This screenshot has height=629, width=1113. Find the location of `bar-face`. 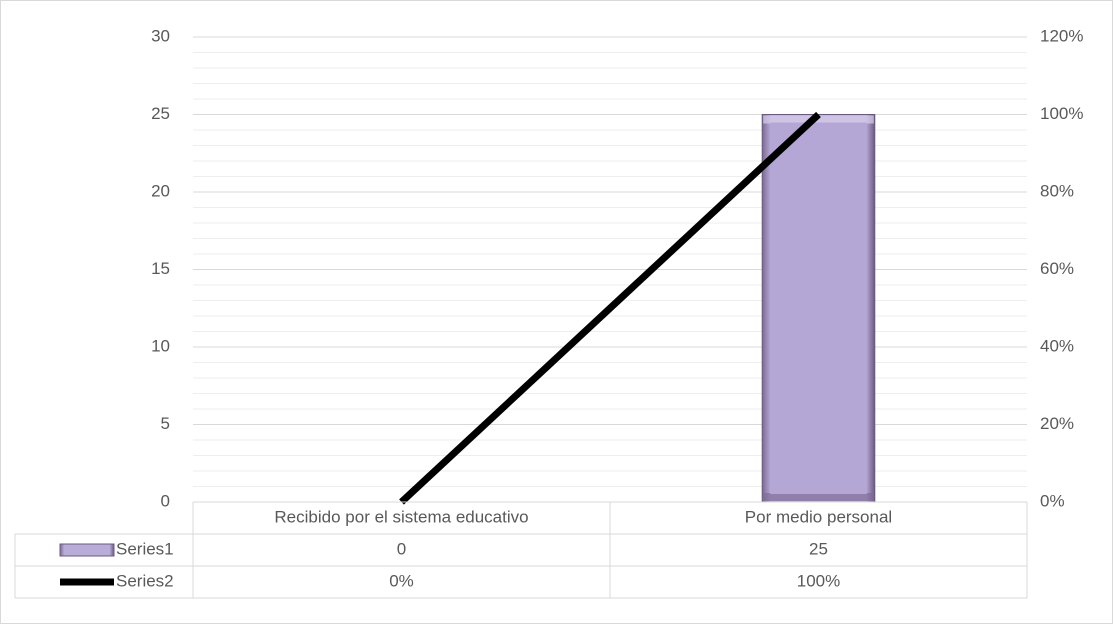

bar-face is located at coordinates (818, 308).